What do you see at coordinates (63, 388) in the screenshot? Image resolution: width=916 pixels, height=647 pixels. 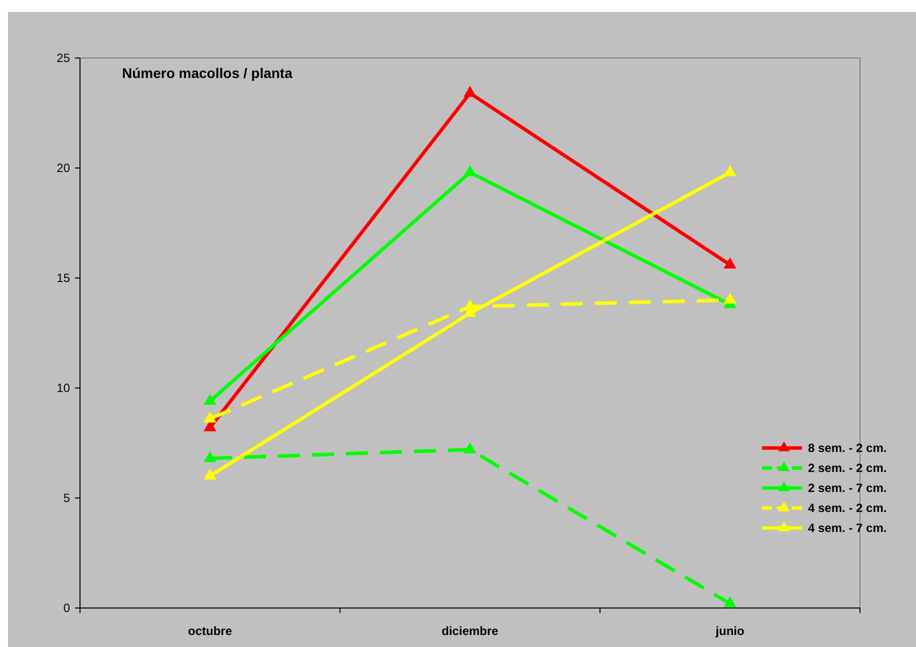 I see `y-tick-label: 10` at bounding box center [63, 388].